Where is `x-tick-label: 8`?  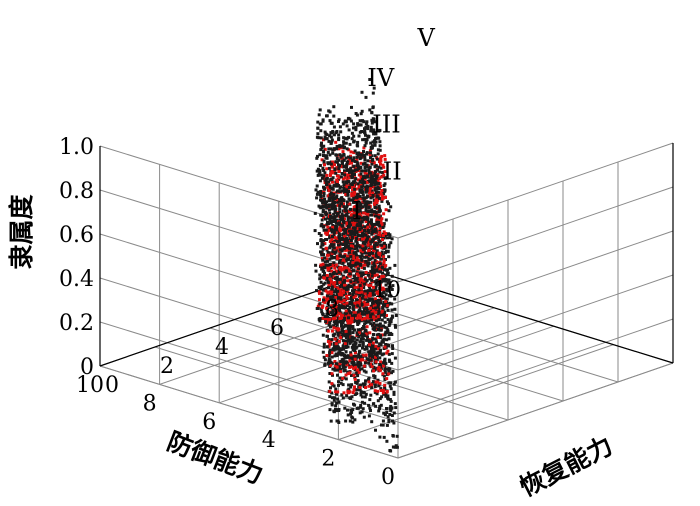 x-tick-label: 8 is located at coordinates (150, 403).